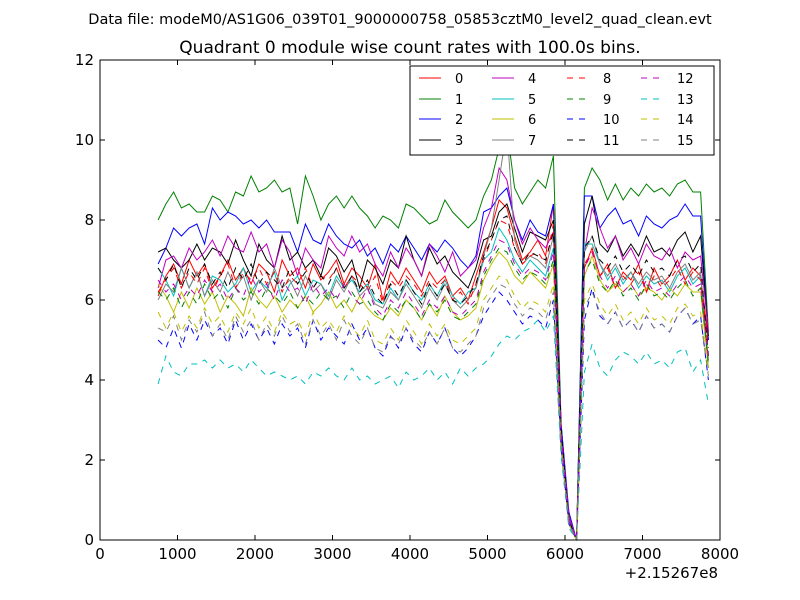 The height and width of the screenshot is (600, 800). Describe the element at coordinates (671, 573) in the screenshot. I see `x-axis-offset-label: +2.15267e8` at that location.